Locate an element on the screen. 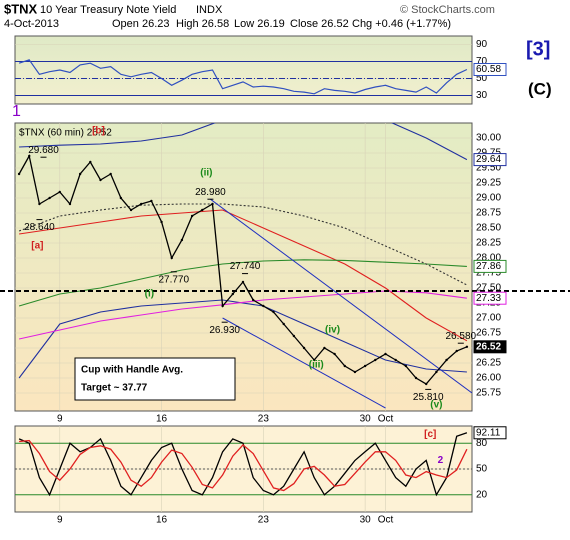 The height and width of the screenshot is (540, 570). price-label: 25.810 is located at coordinates (428, 397).